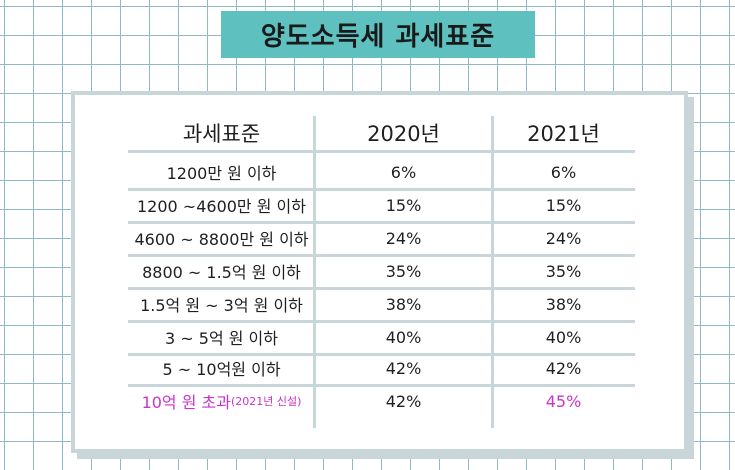 The width and height of the screenshot is (735, 470). I want to click on rate-2021-cell: 24%, so click(563, 238).